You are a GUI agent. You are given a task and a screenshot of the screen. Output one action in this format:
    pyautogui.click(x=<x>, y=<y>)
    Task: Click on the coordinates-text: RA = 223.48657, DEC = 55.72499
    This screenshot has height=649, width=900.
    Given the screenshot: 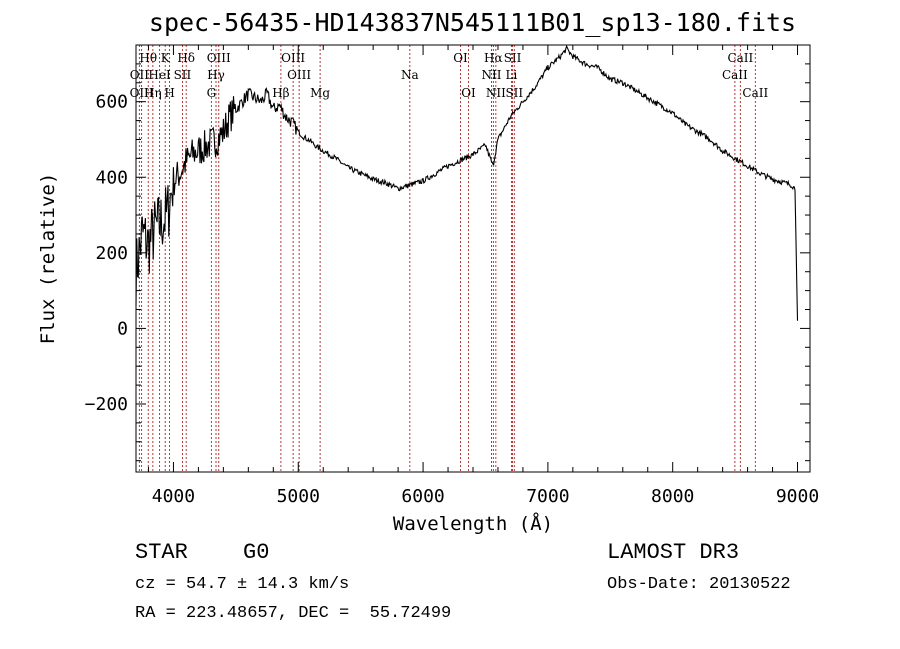 What is the action you would take?
    pyautogui.click(x=293, y=613)
    